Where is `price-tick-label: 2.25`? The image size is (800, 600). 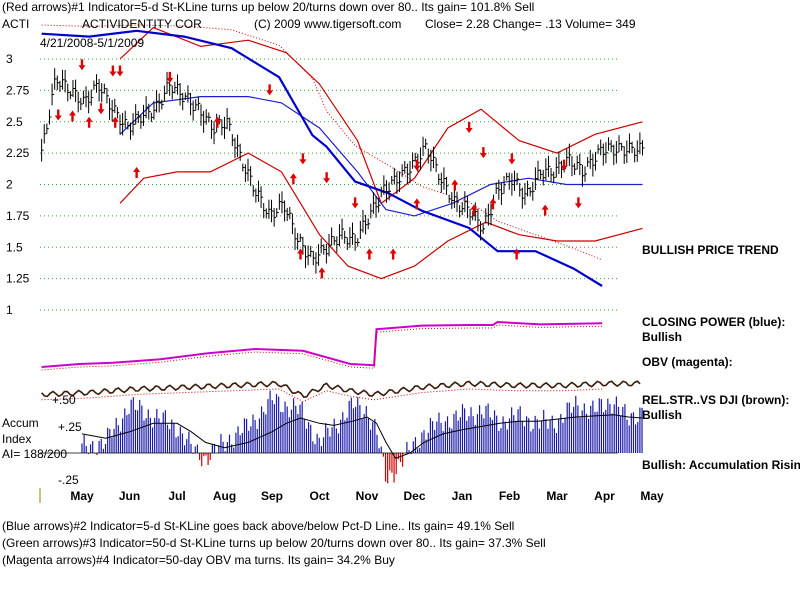 price-tick-label: 2.25 is located at coordinates (18, 153).